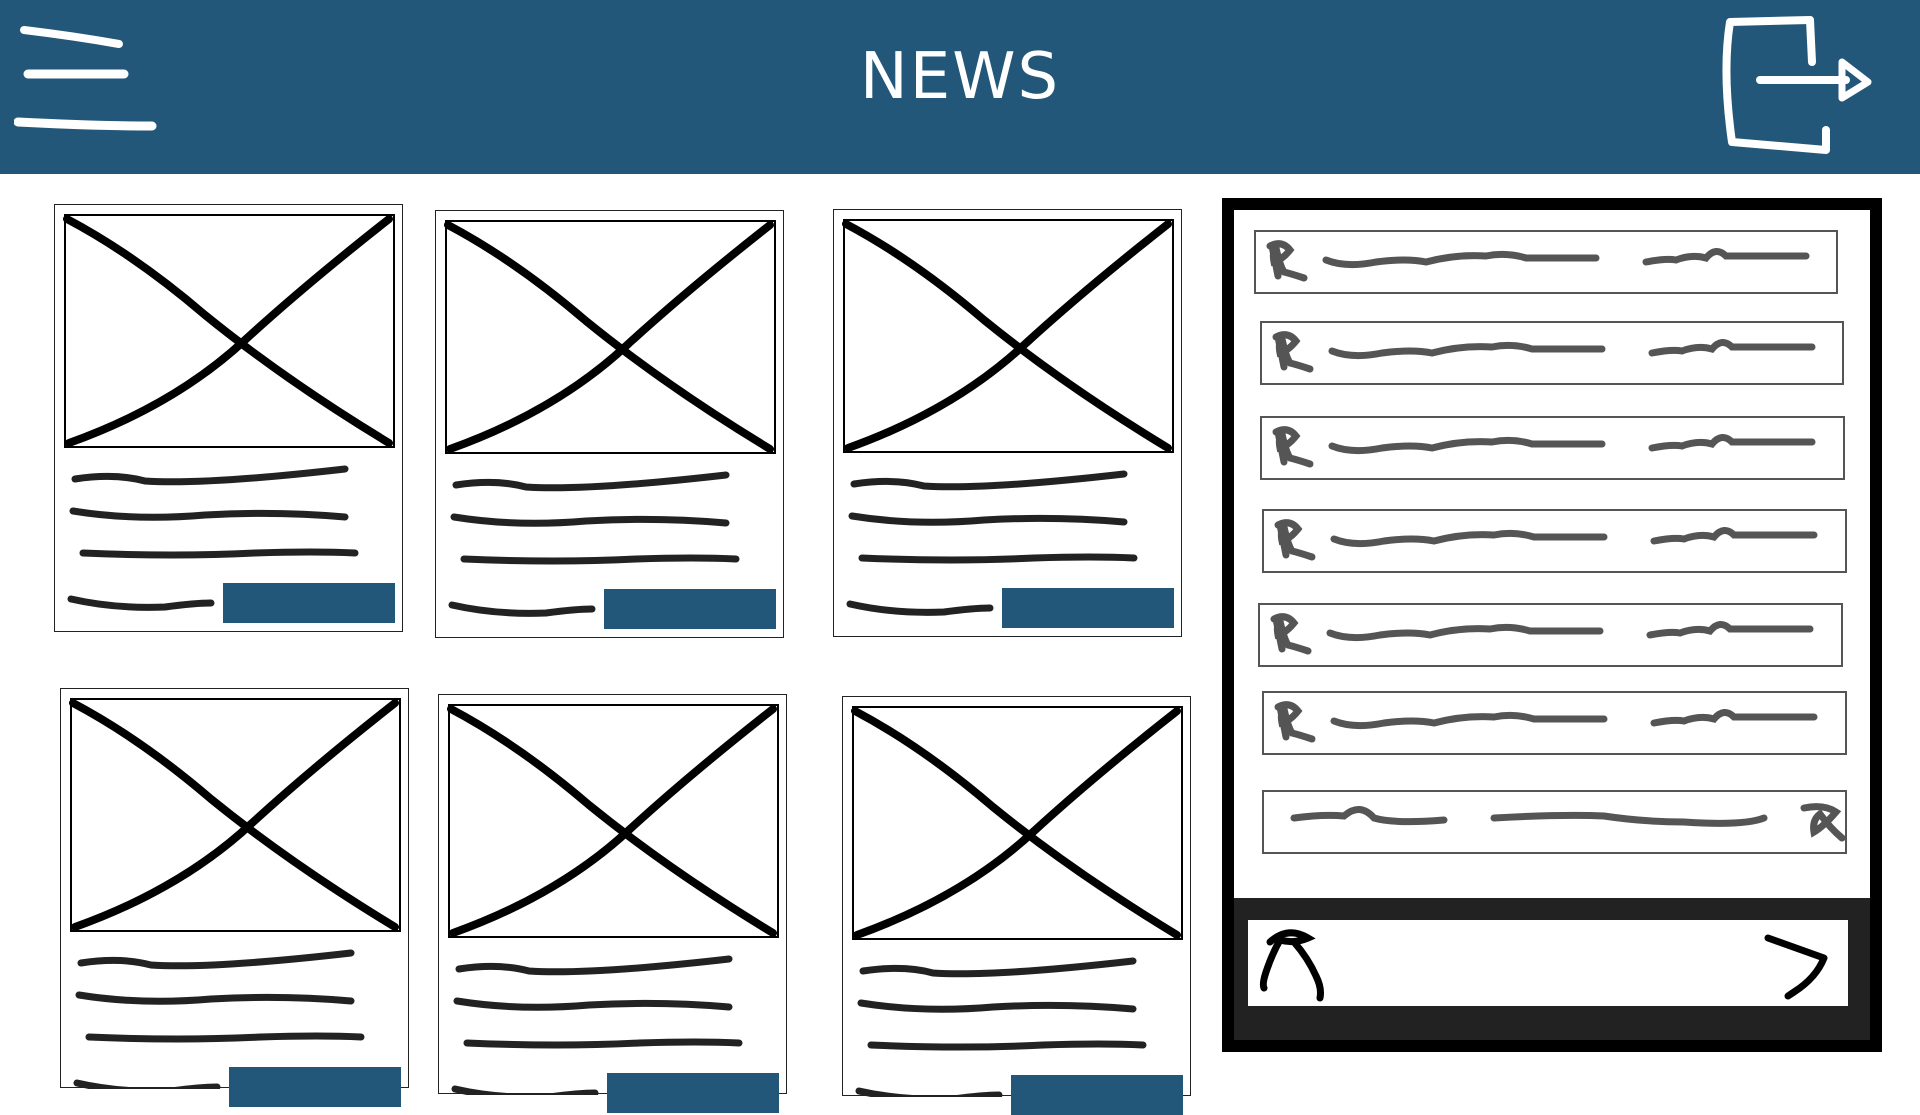 The width and height of the screenshot is (1920, 1115). What do you see at coordinates (960, 77) in the screenshot?
I see `page-title: NEWS` at bounding box center [960, 77].